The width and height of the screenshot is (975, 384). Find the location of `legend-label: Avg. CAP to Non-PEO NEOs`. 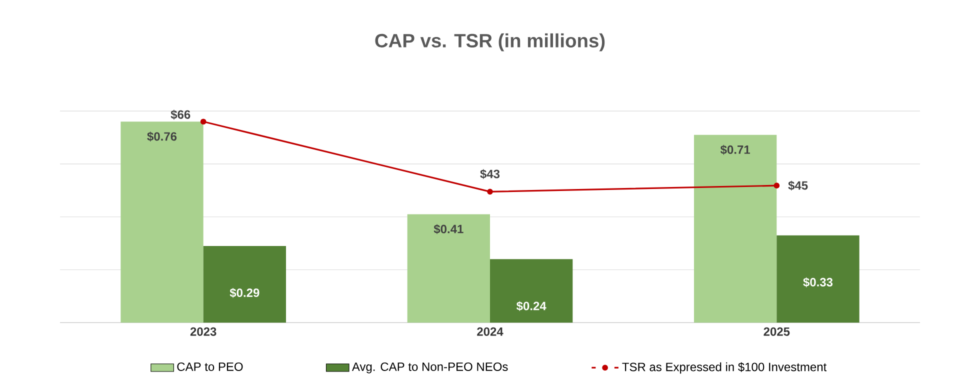

legend-label: Avg. CAP to Non-PEO NEOs is located at coordinates (430, 368).